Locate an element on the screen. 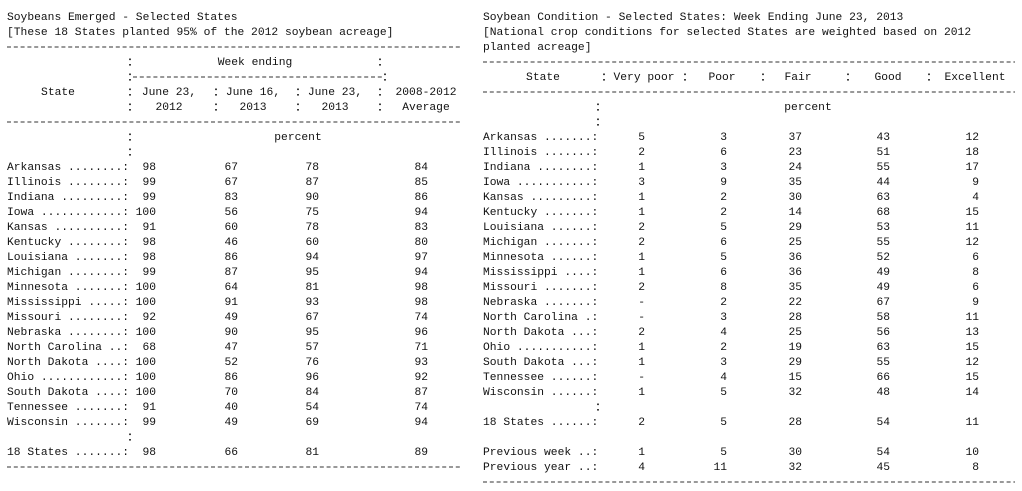  cell: 13 is located at coordinates (972, 333).